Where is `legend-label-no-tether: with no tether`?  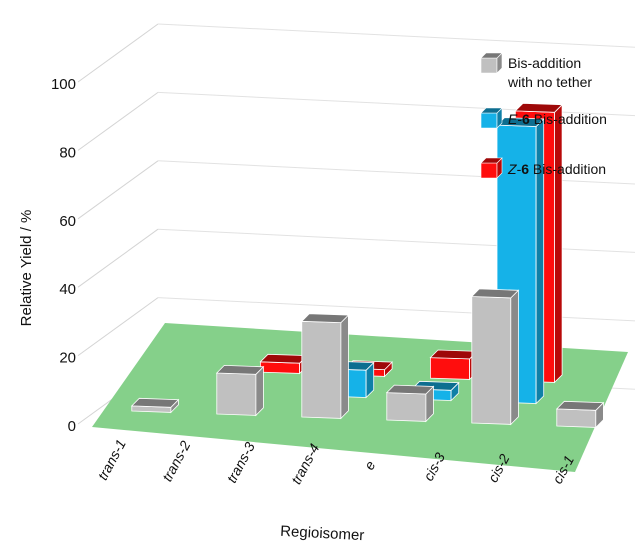 legend-label-no-tether: with no tether is located at coordinates (549, 82).